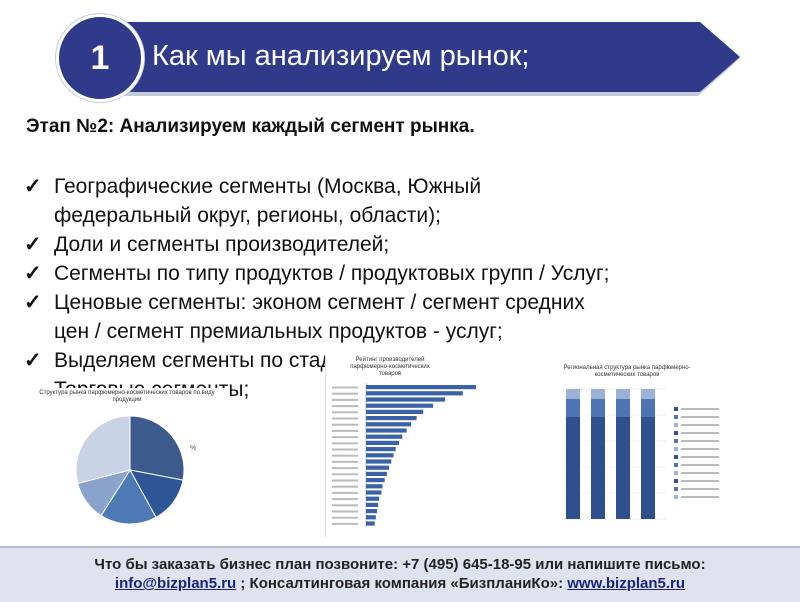  I want to click on banner-arrow-shape, so click(420, 59).